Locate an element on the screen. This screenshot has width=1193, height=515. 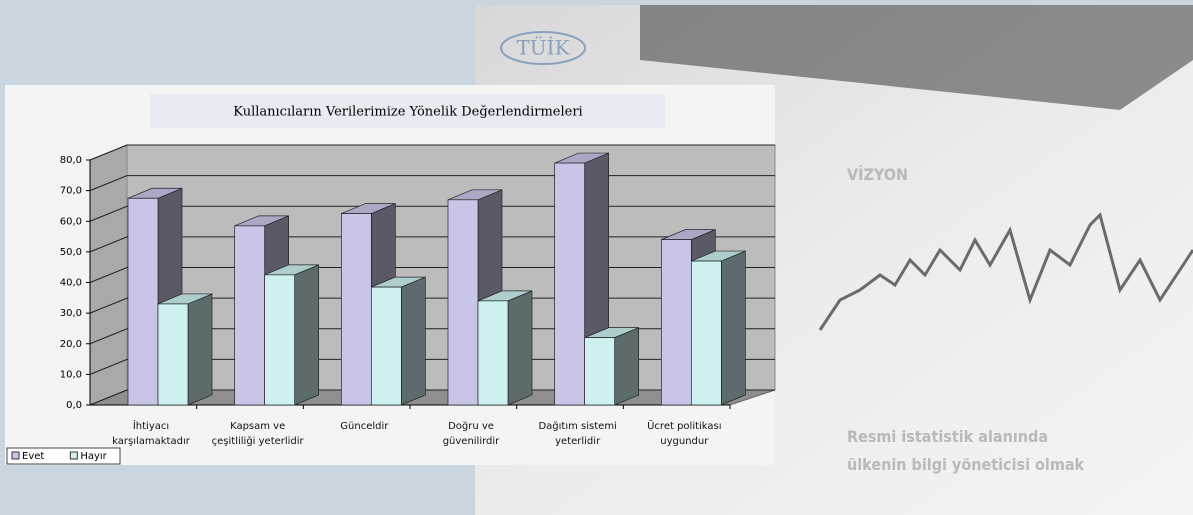
y-tick-label: 50,0 is located at coordinates (71, 252).